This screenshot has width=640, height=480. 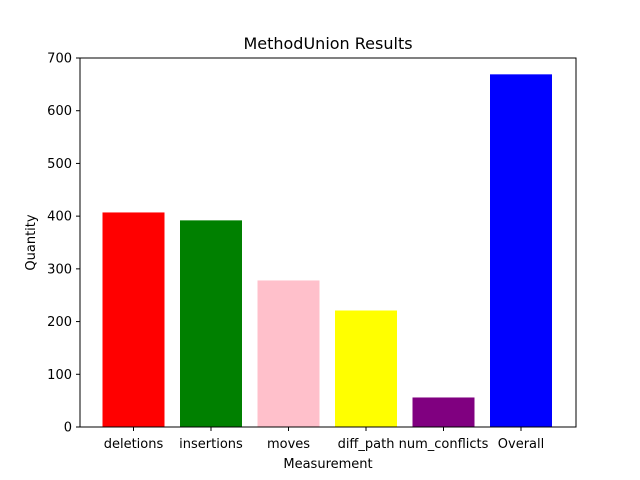 I want to click on y-tick-label: 0, so click(x=68, y=428).